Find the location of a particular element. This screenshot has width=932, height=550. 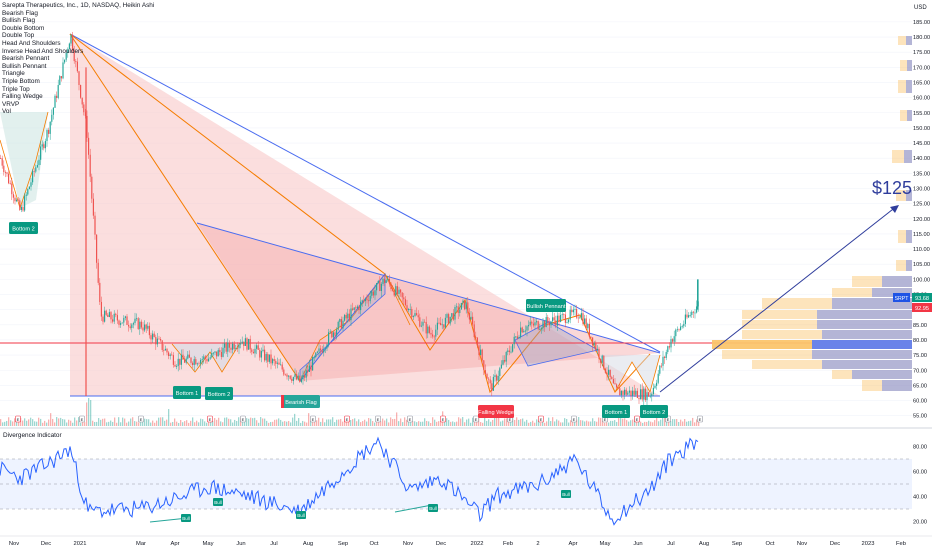

oscillator-axis: 80.00 60.00 40.00 20.00 is located at coordinates (920, 485).